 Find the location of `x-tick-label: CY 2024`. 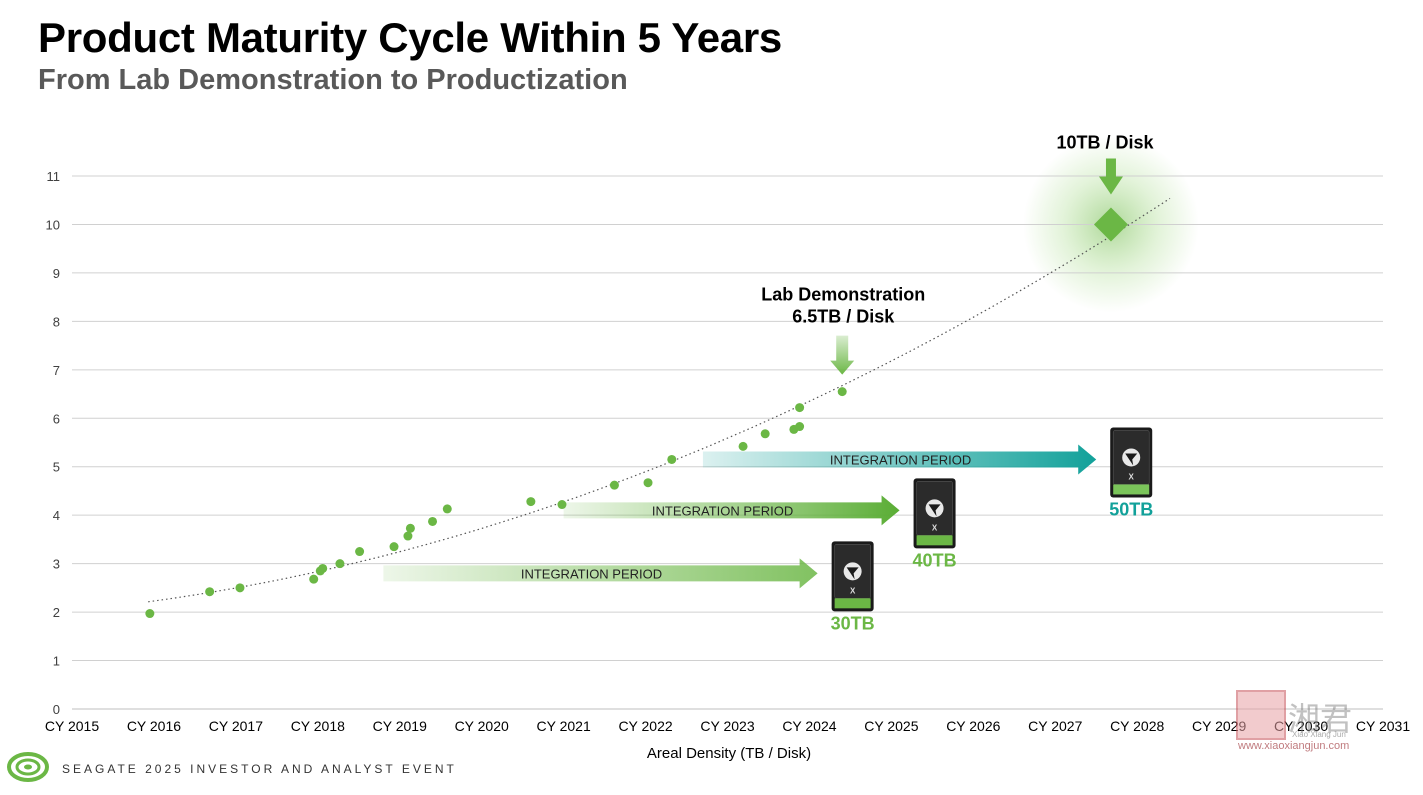

x-tick-label: CY 2024 is located at coordinates (809, 726).